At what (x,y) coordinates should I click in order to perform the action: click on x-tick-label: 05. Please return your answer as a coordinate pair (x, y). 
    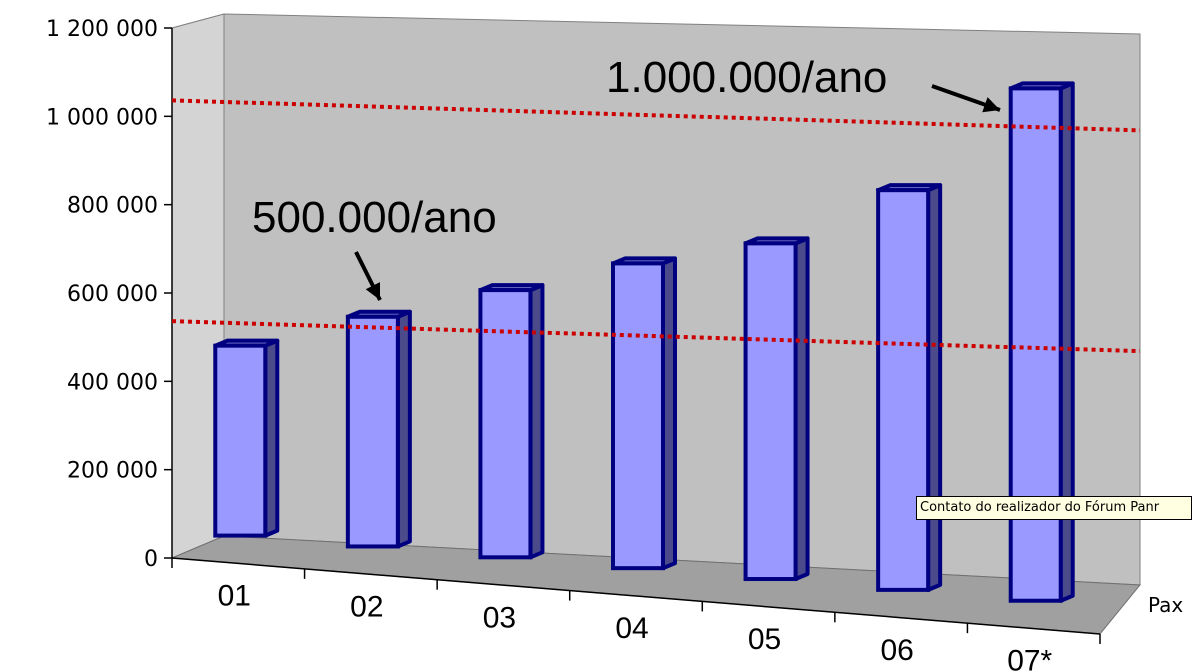
    Looking at the image, I should click on (764, 639).